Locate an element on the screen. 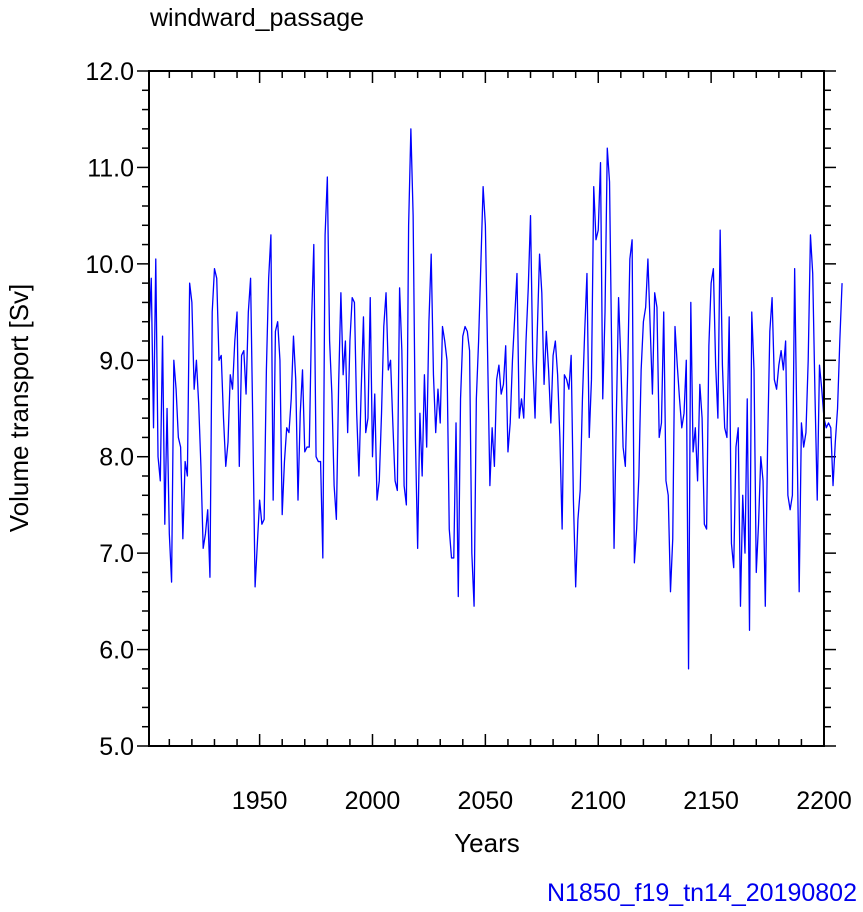  x-tick-label: 2000 is located at coordinates (373, 801).